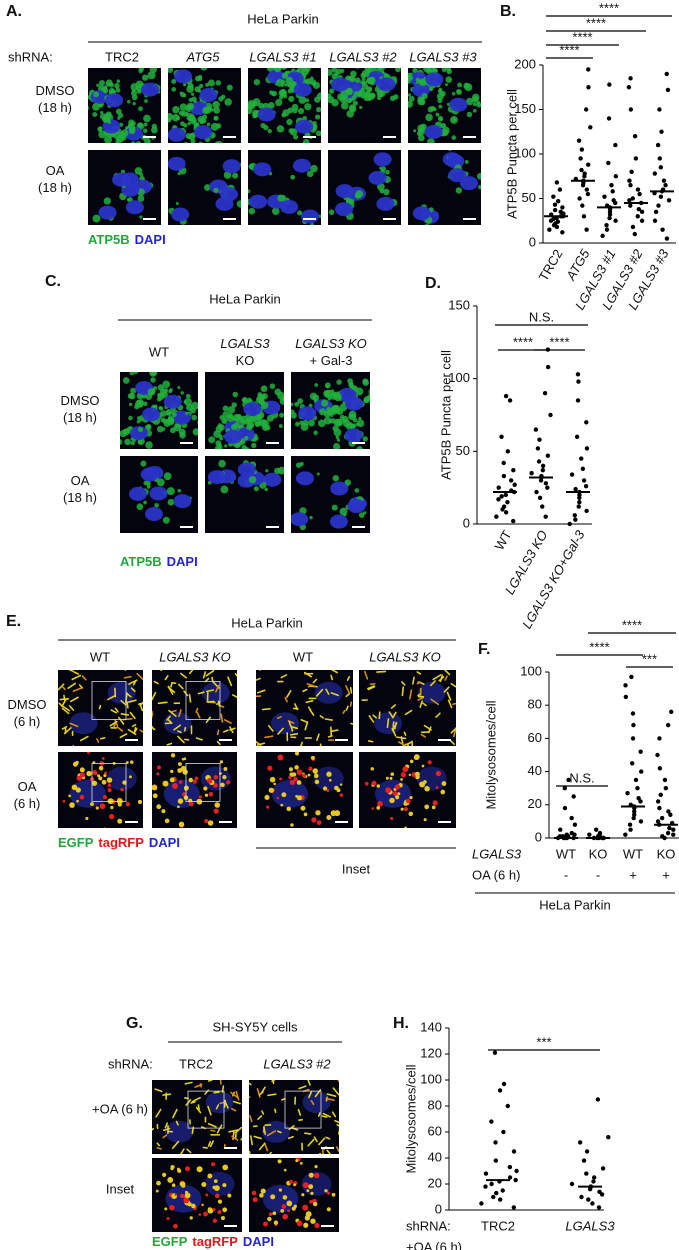 Image resolution: width=679 pixels, height=1250 pixels. What do you see at coordinates (525, 108) in the screenshot?
I see `y-tick-label: 150` at bounding box center [525, 108].